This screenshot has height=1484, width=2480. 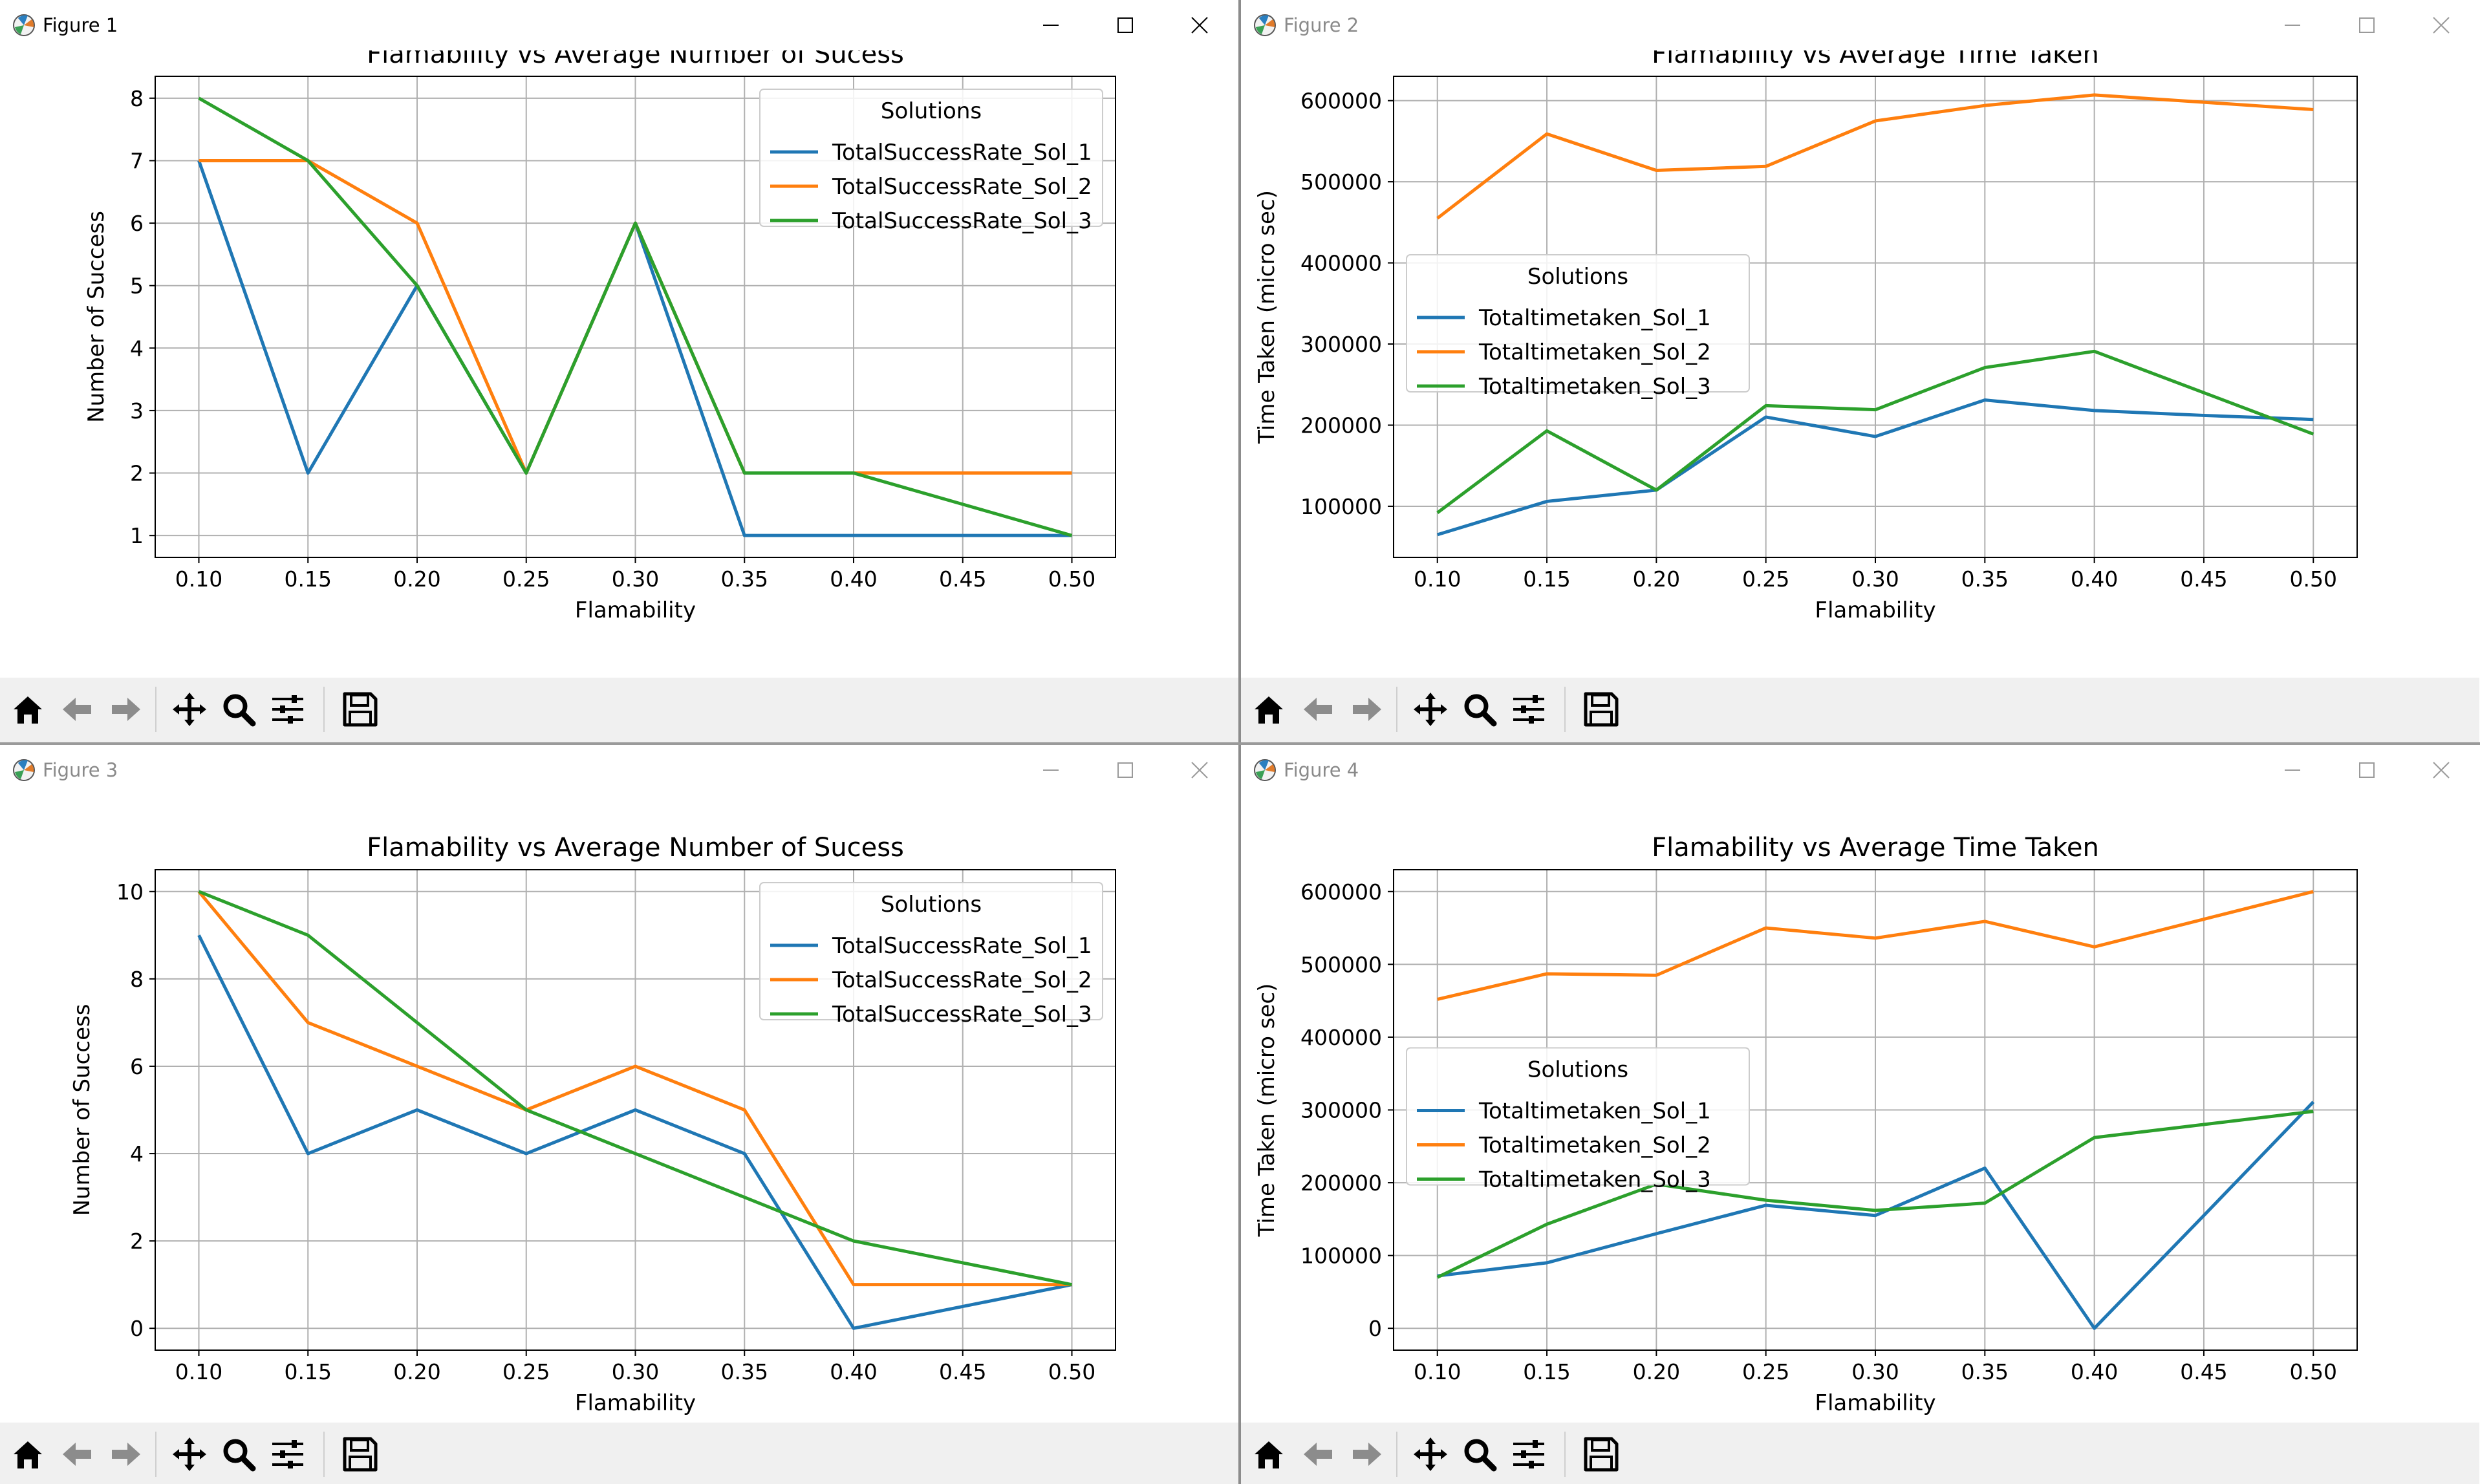 What do you see at coordinates (1341, 1183) in the screenshot?
I see `y-tick-label: 200000` at bounding box center [1341, 1183].